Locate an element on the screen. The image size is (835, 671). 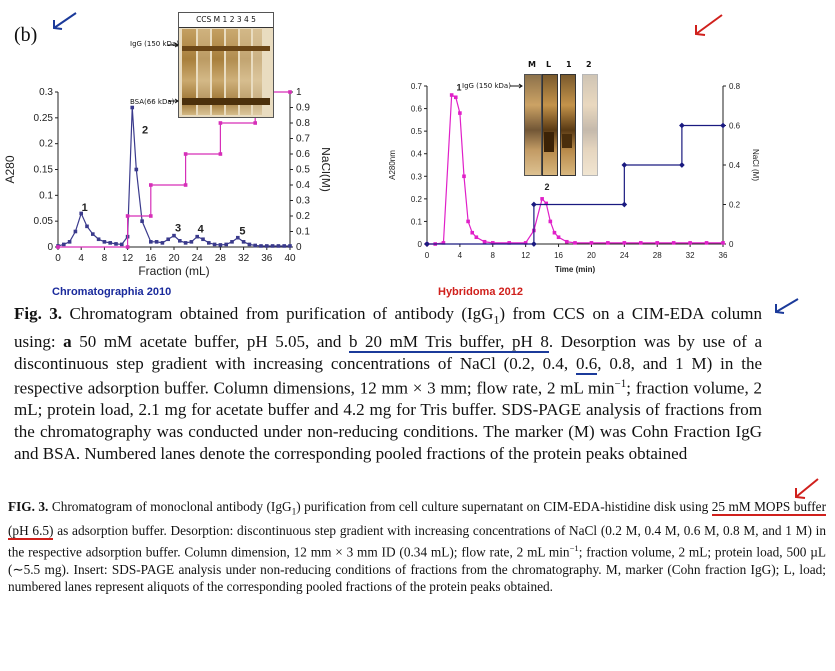
peak-label: 5 is located at coordinates (242, 232).